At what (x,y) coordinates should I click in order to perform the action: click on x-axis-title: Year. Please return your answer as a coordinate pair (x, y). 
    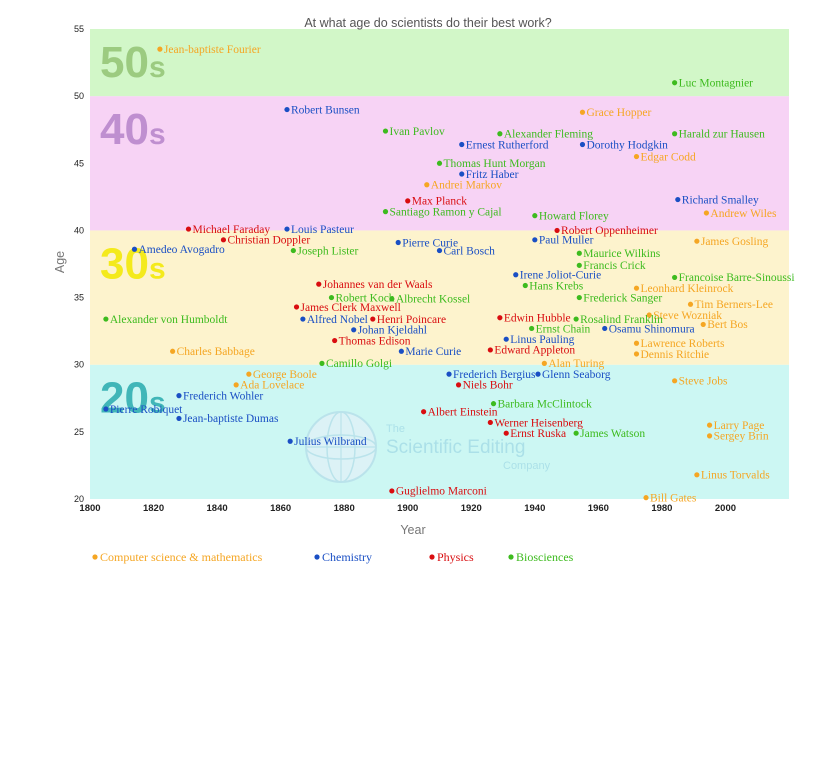
    Looking at the image, I should click on (412, 530).